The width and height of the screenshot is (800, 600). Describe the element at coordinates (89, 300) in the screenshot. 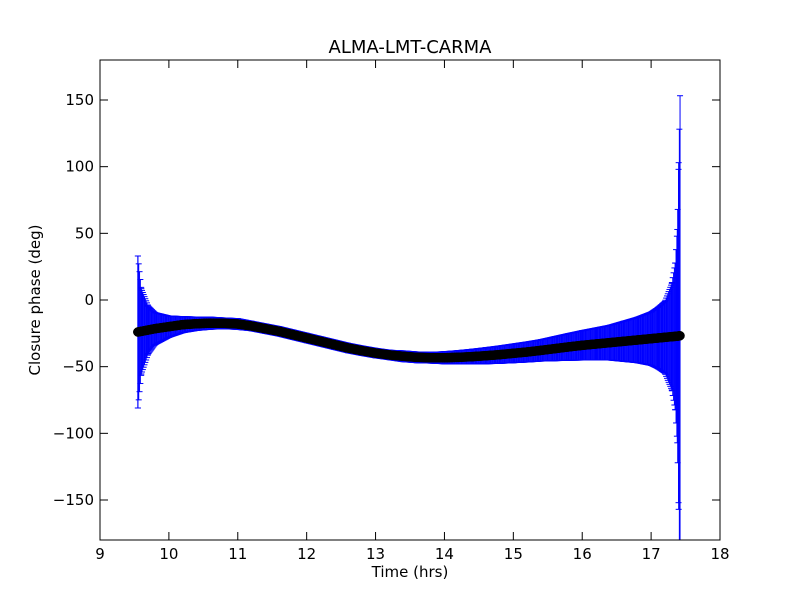

I see `y-tick-label: 0` at that location.